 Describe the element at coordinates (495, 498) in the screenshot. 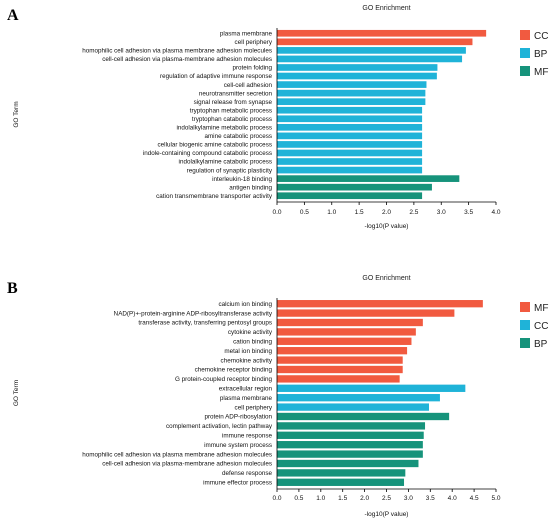

I see `x-tick-label: 5.0` at that location.